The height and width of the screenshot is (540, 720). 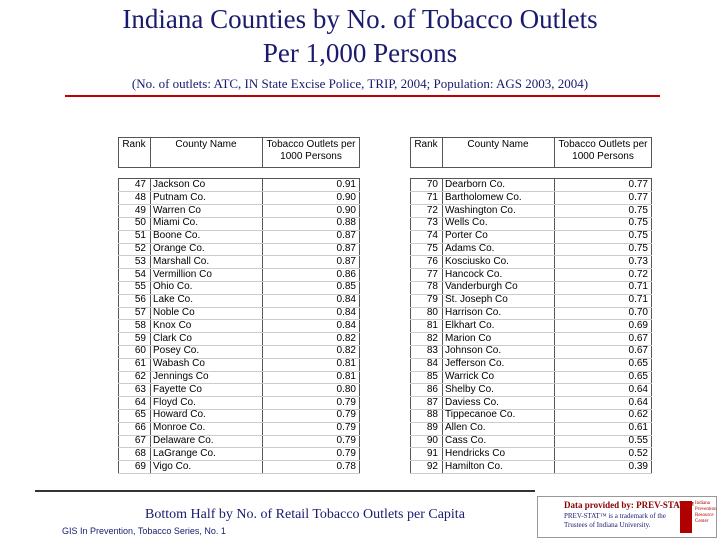 What do you see at coordinates (638, 287) in the screenshot?
I see `rate: 0.71` at bounding box center [638, 287].